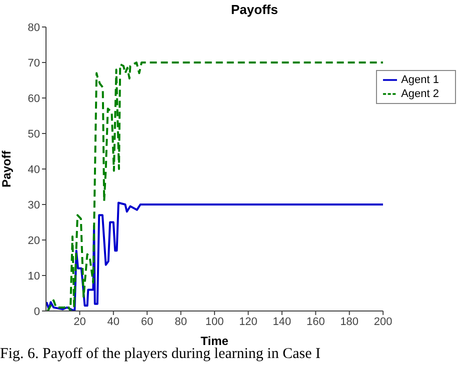 The width and height of the screenshot is (474, 366). Describe the element at coordinates (34, 134) in the screenshot. I see `y-tick-label: 50` at that location.